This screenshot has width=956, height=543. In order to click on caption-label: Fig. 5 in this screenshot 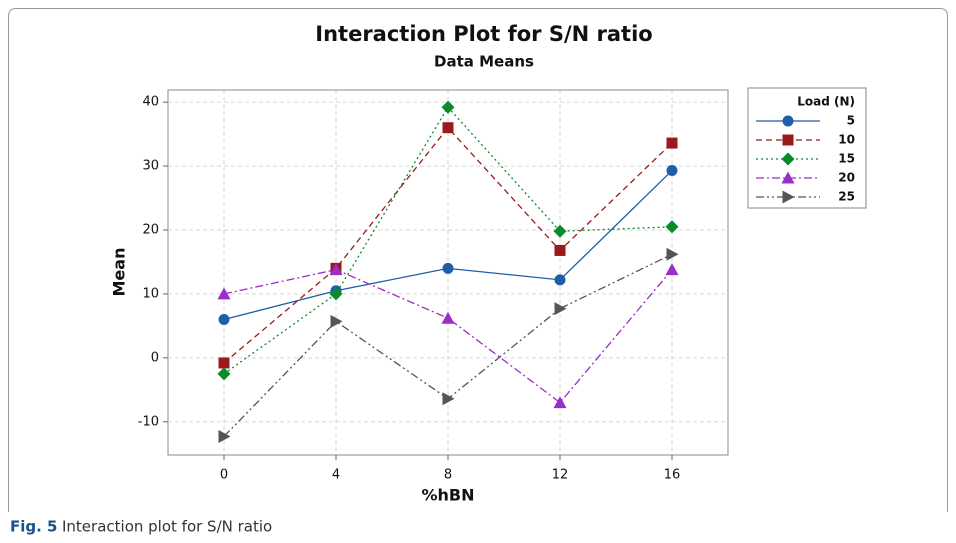, I will do `click(33, 527)`.